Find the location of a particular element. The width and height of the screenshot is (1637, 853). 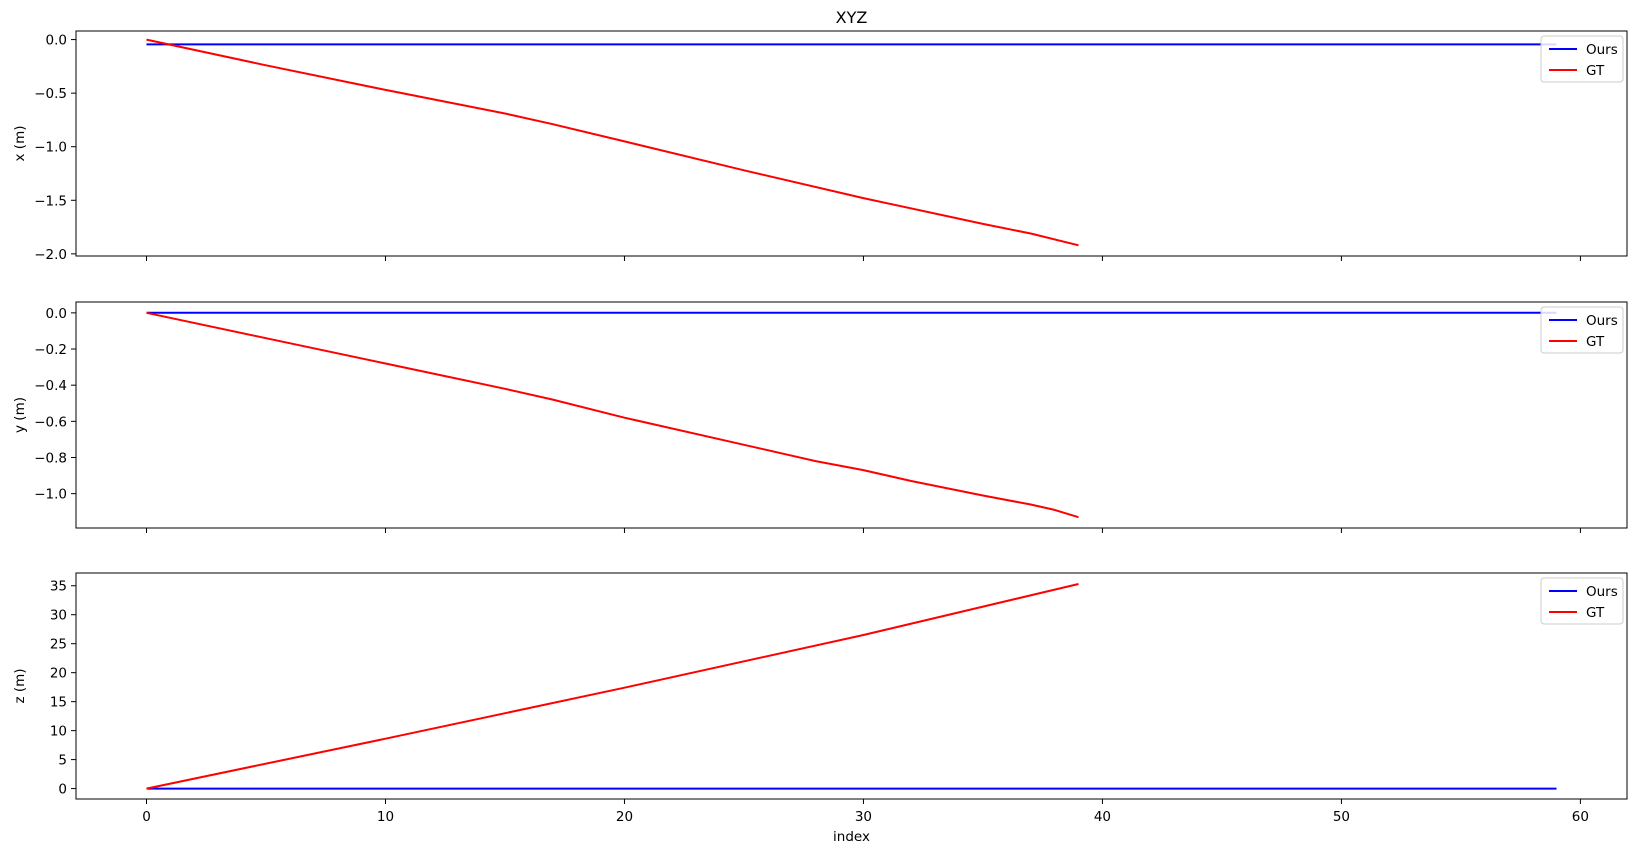

y-tick-label: −0.8 is located at coordinates (50, 458).